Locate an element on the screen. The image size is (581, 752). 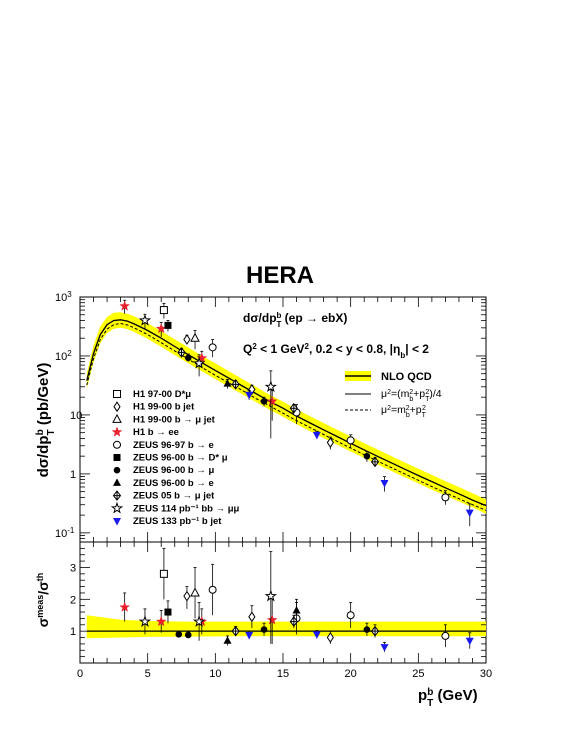
legend-label: ZEUS 05 b → μ jet is located at coordinates (174, 496).